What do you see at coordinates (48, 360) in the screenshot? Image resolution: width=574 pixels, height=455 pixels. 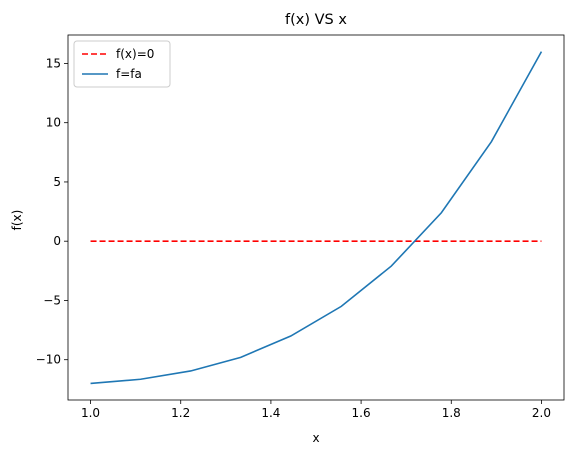 I see `y-tick-label: −10` at bounding box center [48, 360].